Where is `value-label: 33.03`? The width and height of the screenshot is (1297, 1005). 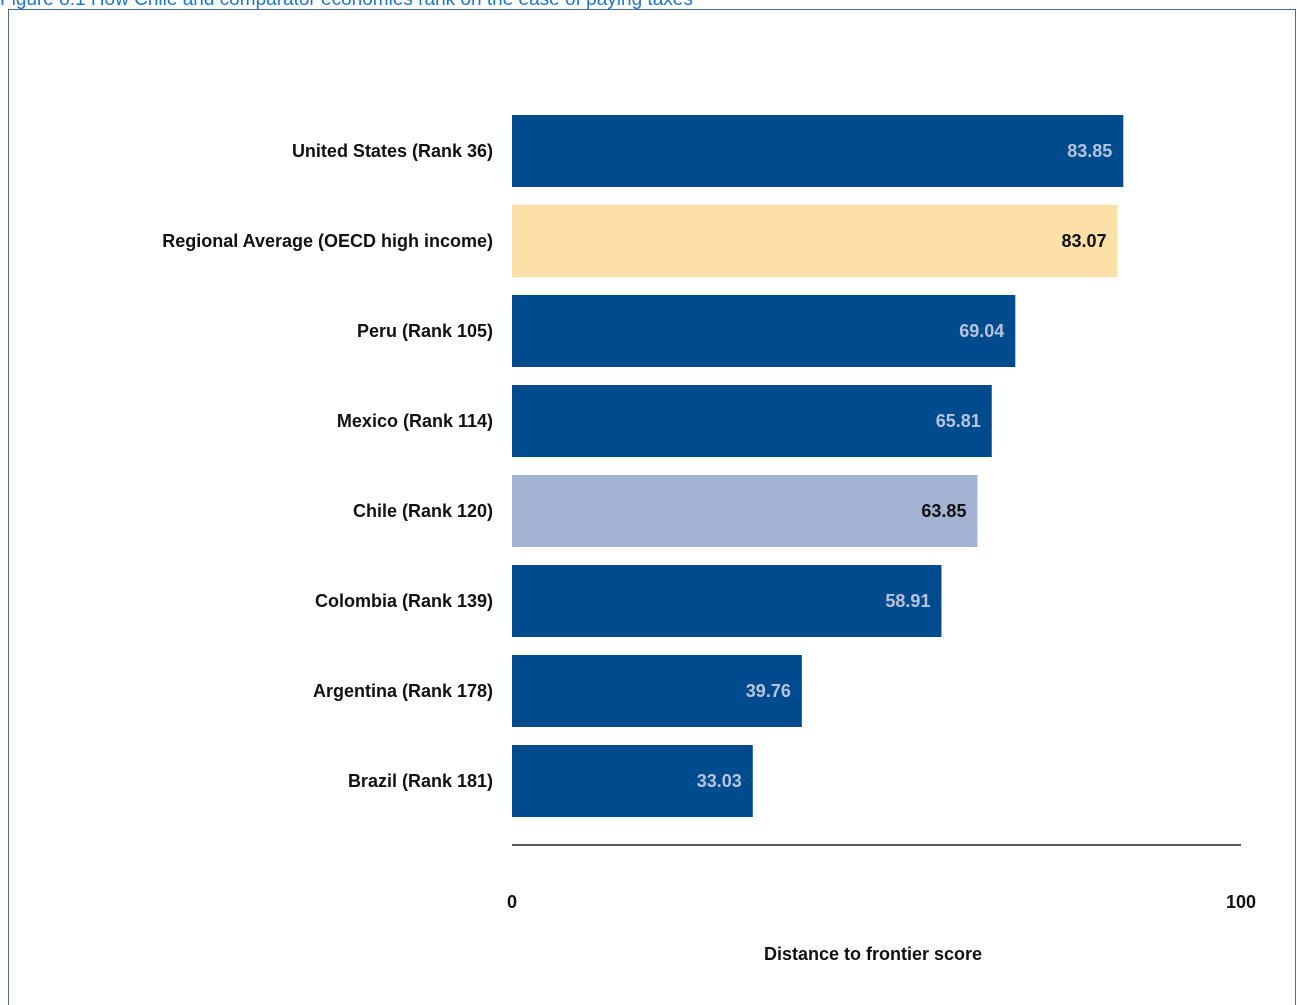 value-label: 33.03 is located at coordinates (719, 781).